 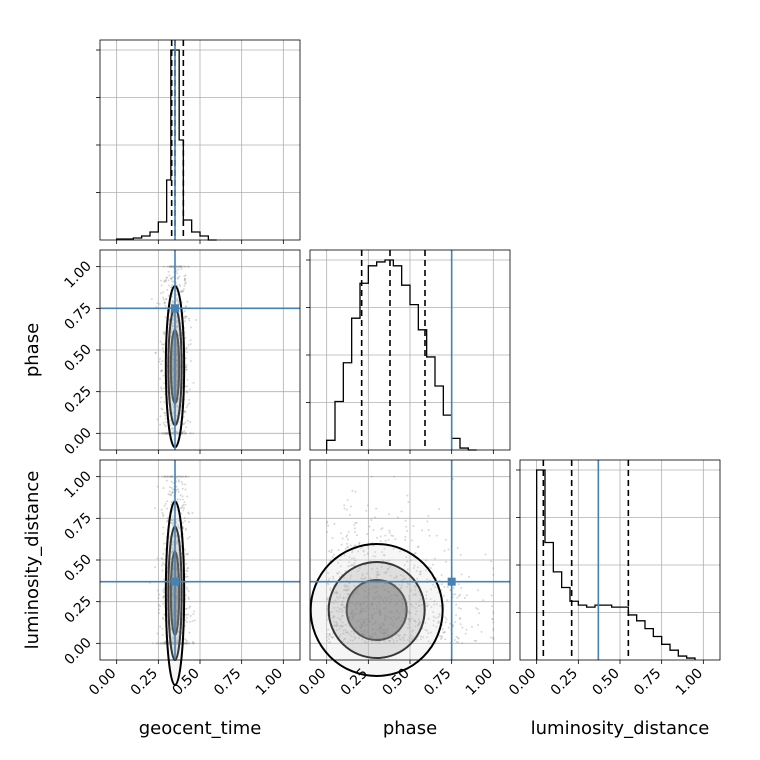 I want to click on truth-marker, so click(x=175, y=308).